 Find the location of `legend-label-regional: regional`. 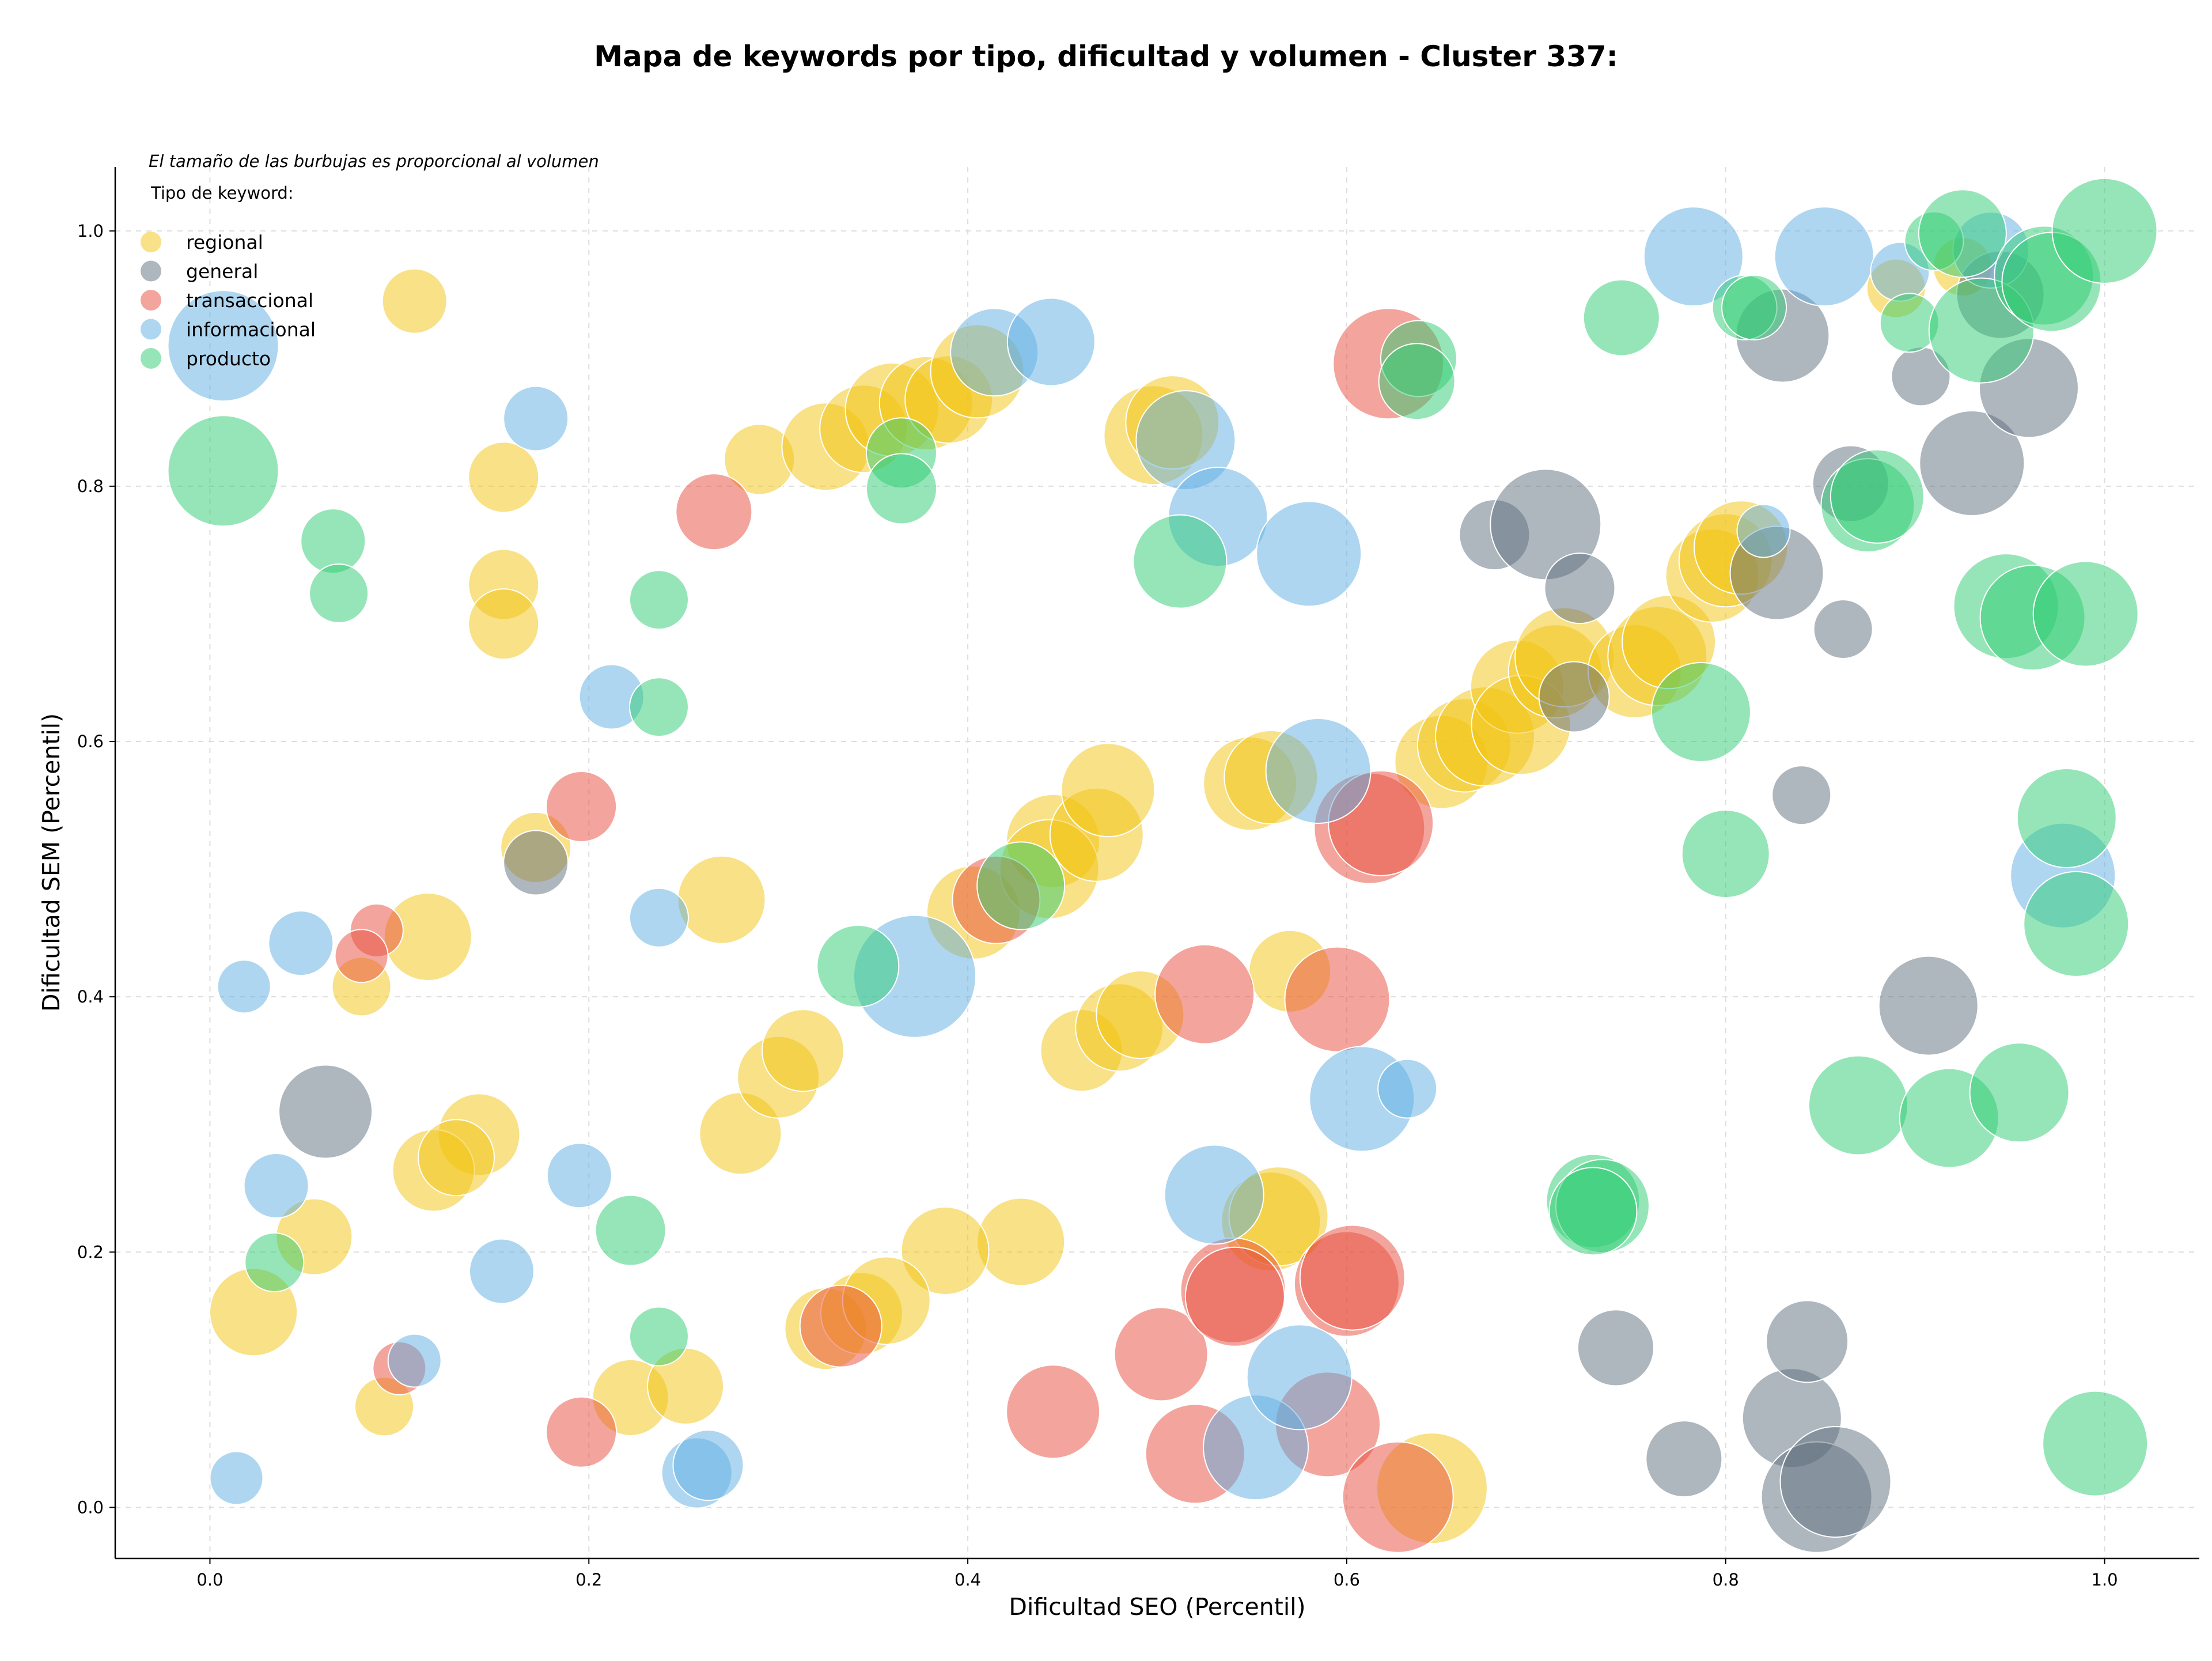

legend-label-regional: regional is located at coordinates (224, 242).